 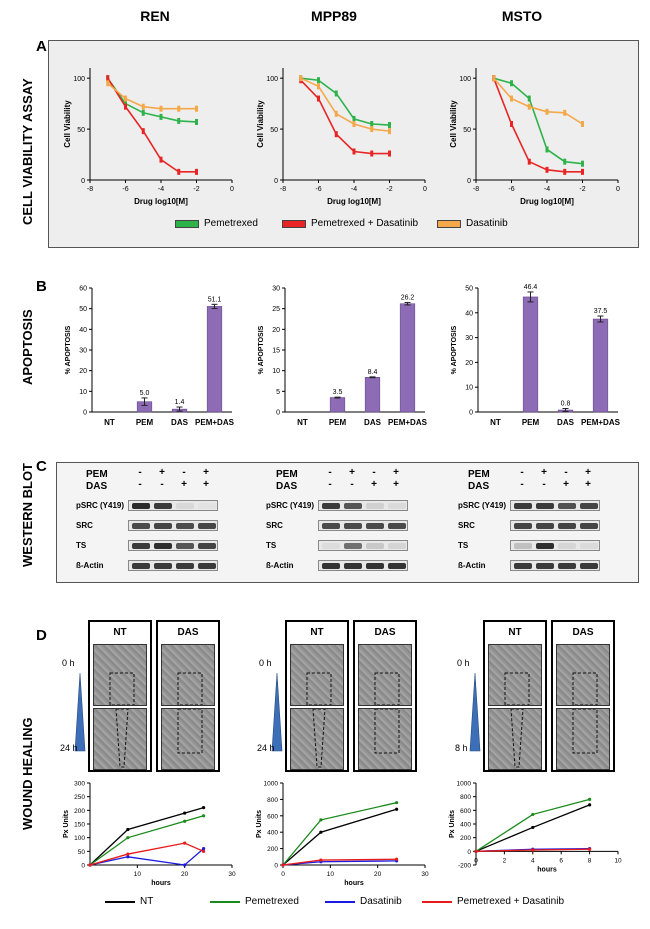 I want to click on x-axis-label: hours, so click(x=354, y=883).